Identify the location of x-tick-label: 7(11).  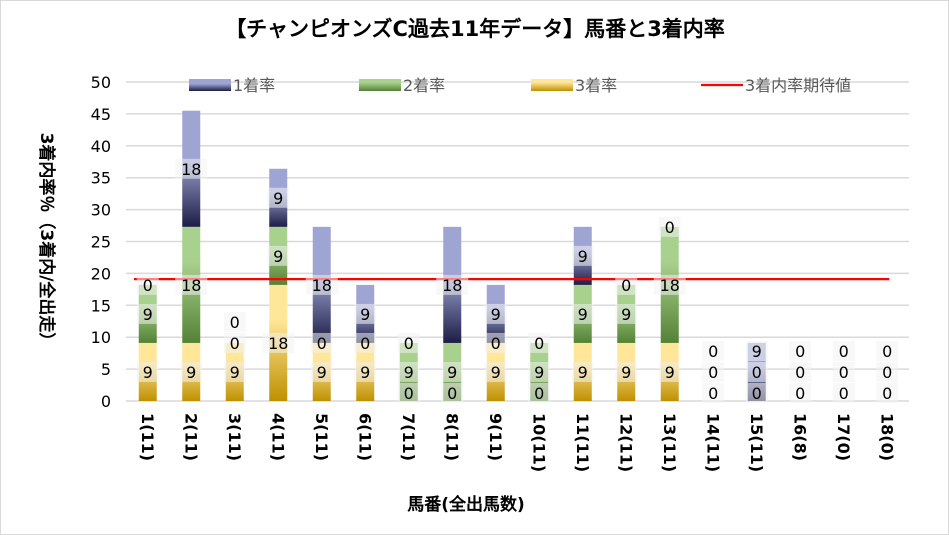
(408, 437).